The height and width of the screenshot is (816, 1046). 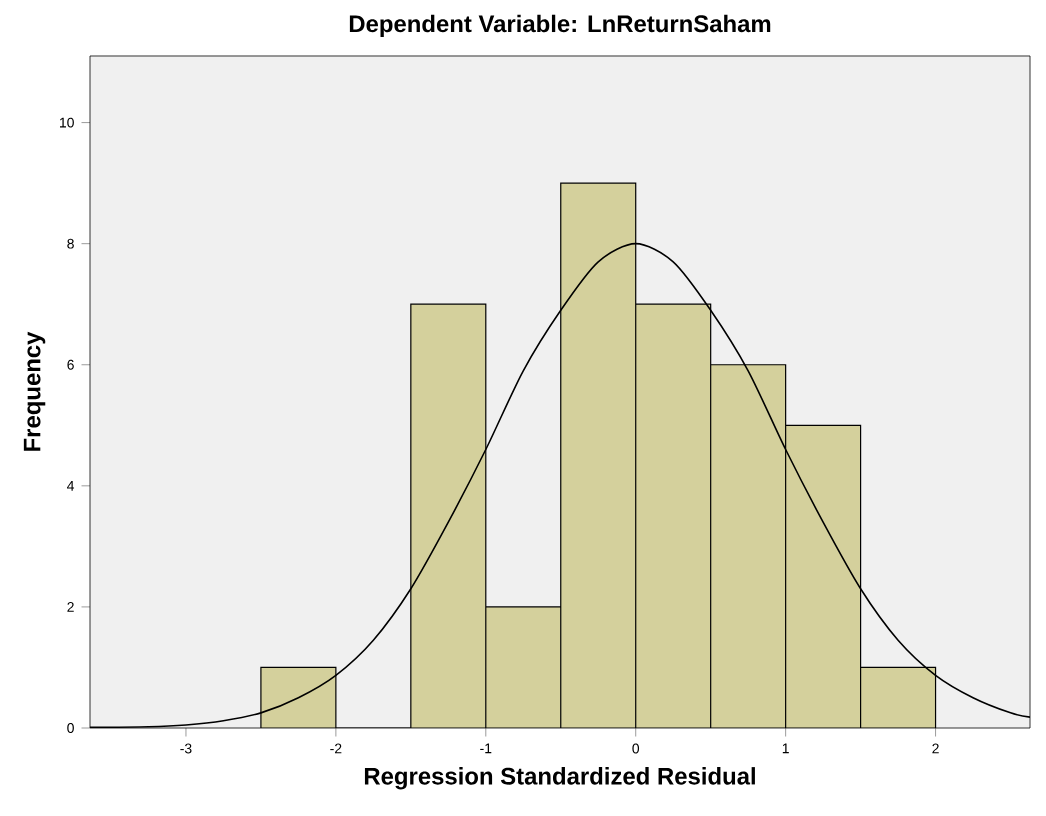 What do you see at coordinates (34, 391) in the screenshot?
I see `y-axis-title: Frequency` at bounding box center [34, 391].